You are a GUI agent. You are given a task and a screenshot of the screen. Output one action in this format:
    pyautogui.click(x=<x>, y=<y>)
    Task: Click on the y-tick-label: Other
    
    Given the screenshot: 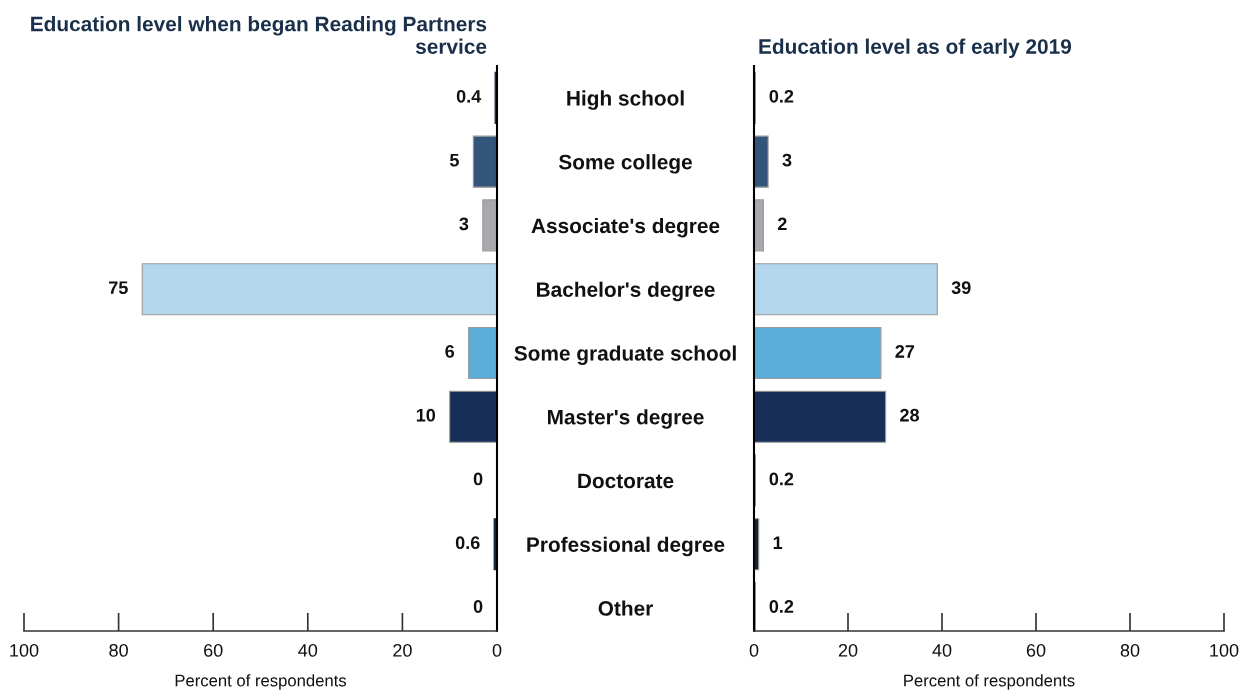 What is the action you would take?
    pyautogui.click(x=625, y=608)
    